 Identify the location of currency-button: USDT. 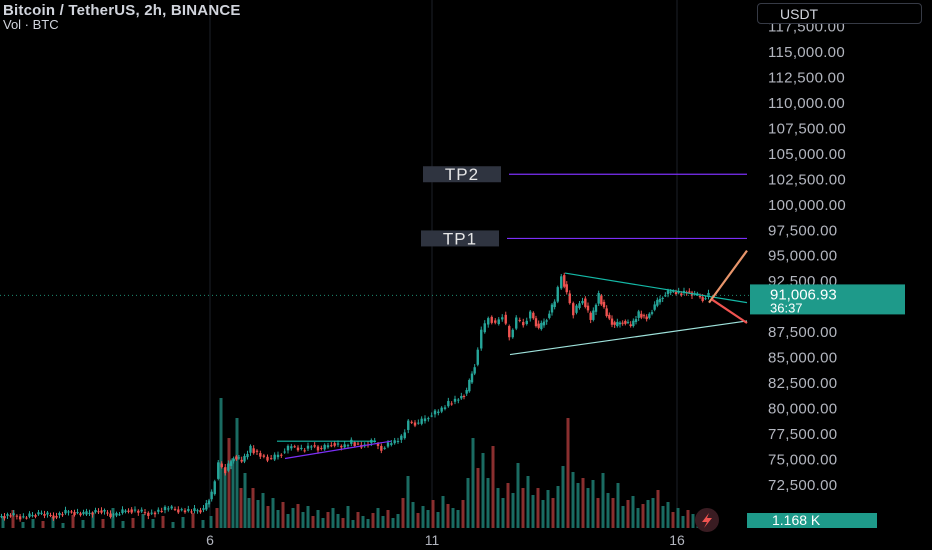
(839, 13).